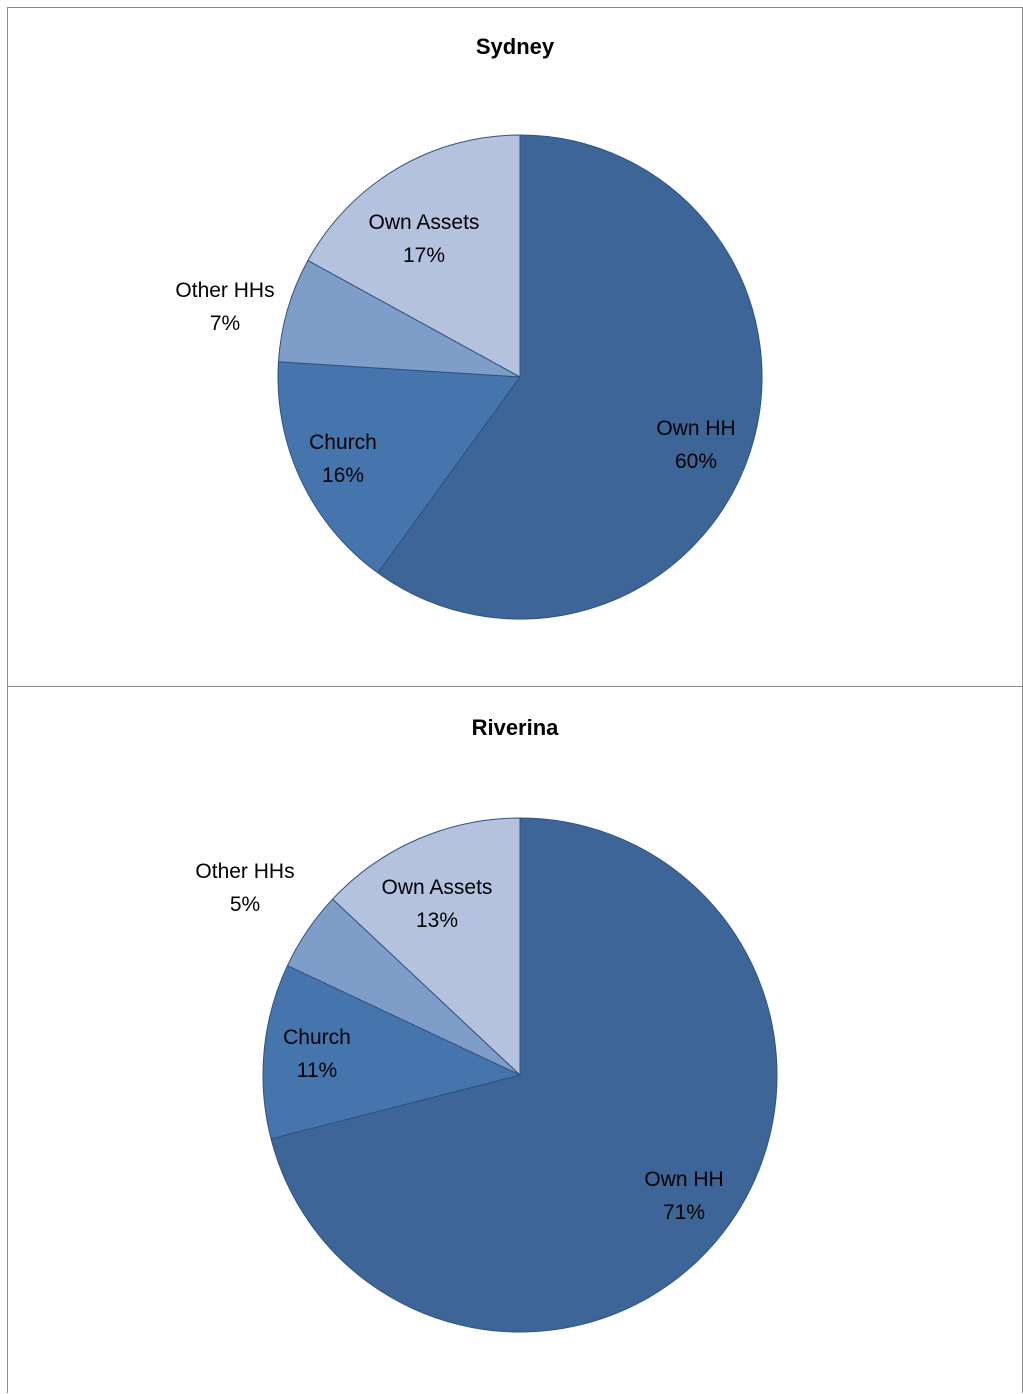 The width and height of the screenshot is (1023, 1394). Describe the element at coordinates (437, 904) in the screenshot. I see `data-label-own-assets: Own Assets 13%` at that location.